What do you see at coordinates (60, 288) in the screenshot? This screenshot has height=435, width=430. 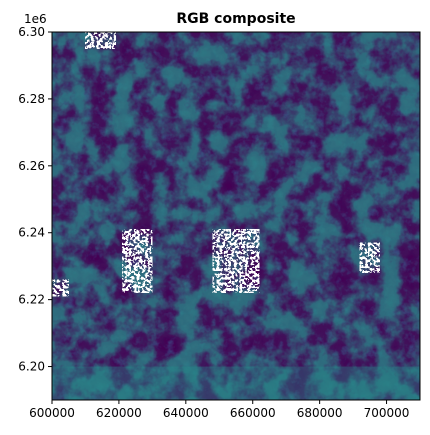 I see `nodata-region-west-edge` at bounding box center [60, 288].